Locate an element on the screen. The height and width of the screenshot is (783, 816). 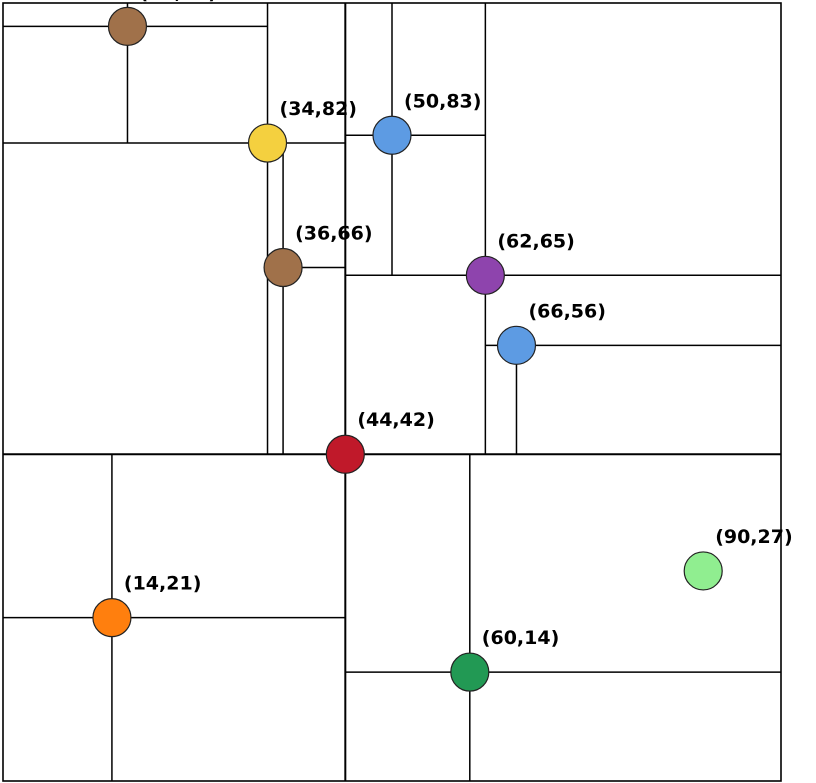
point-label: (36,66) is located at coordinates (333, 234).